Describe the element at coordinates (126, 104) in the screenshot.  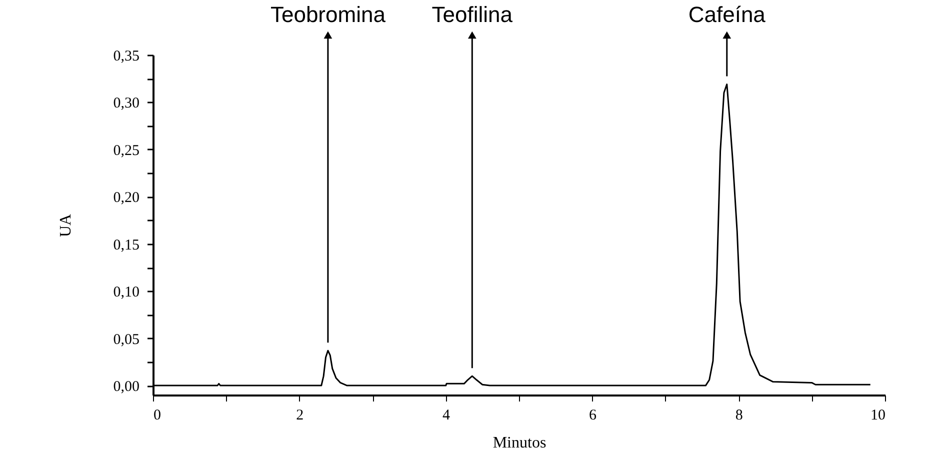
I see `y-tick-label: 0,30` at that location.